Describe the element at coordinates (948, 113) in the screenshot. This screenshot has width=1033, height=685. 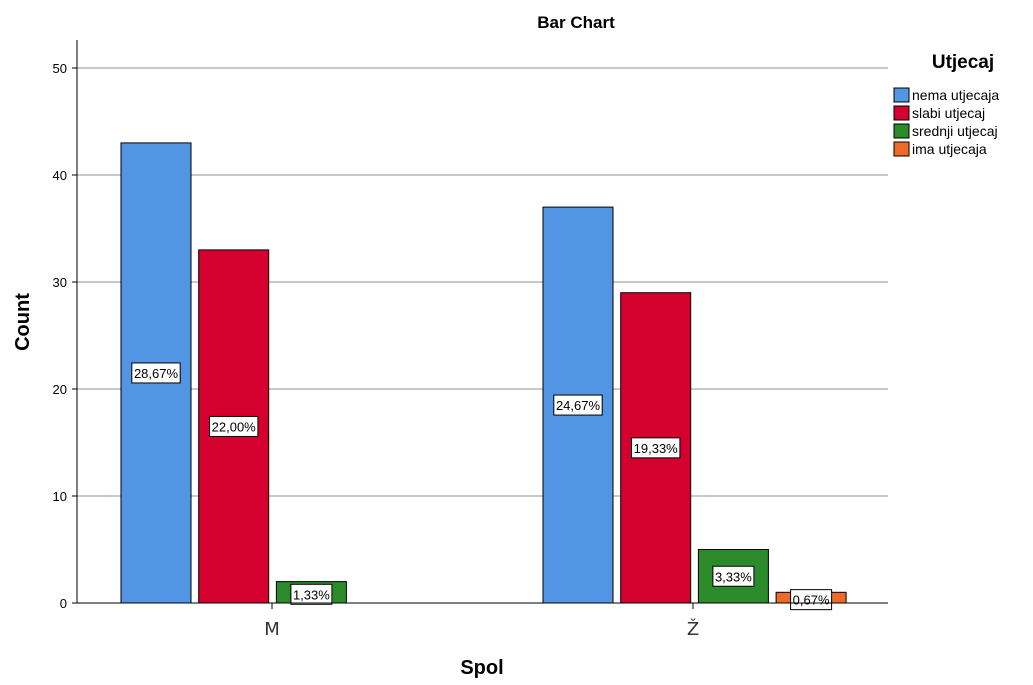
I see `legend-label: slabi utjecaj` at that location.